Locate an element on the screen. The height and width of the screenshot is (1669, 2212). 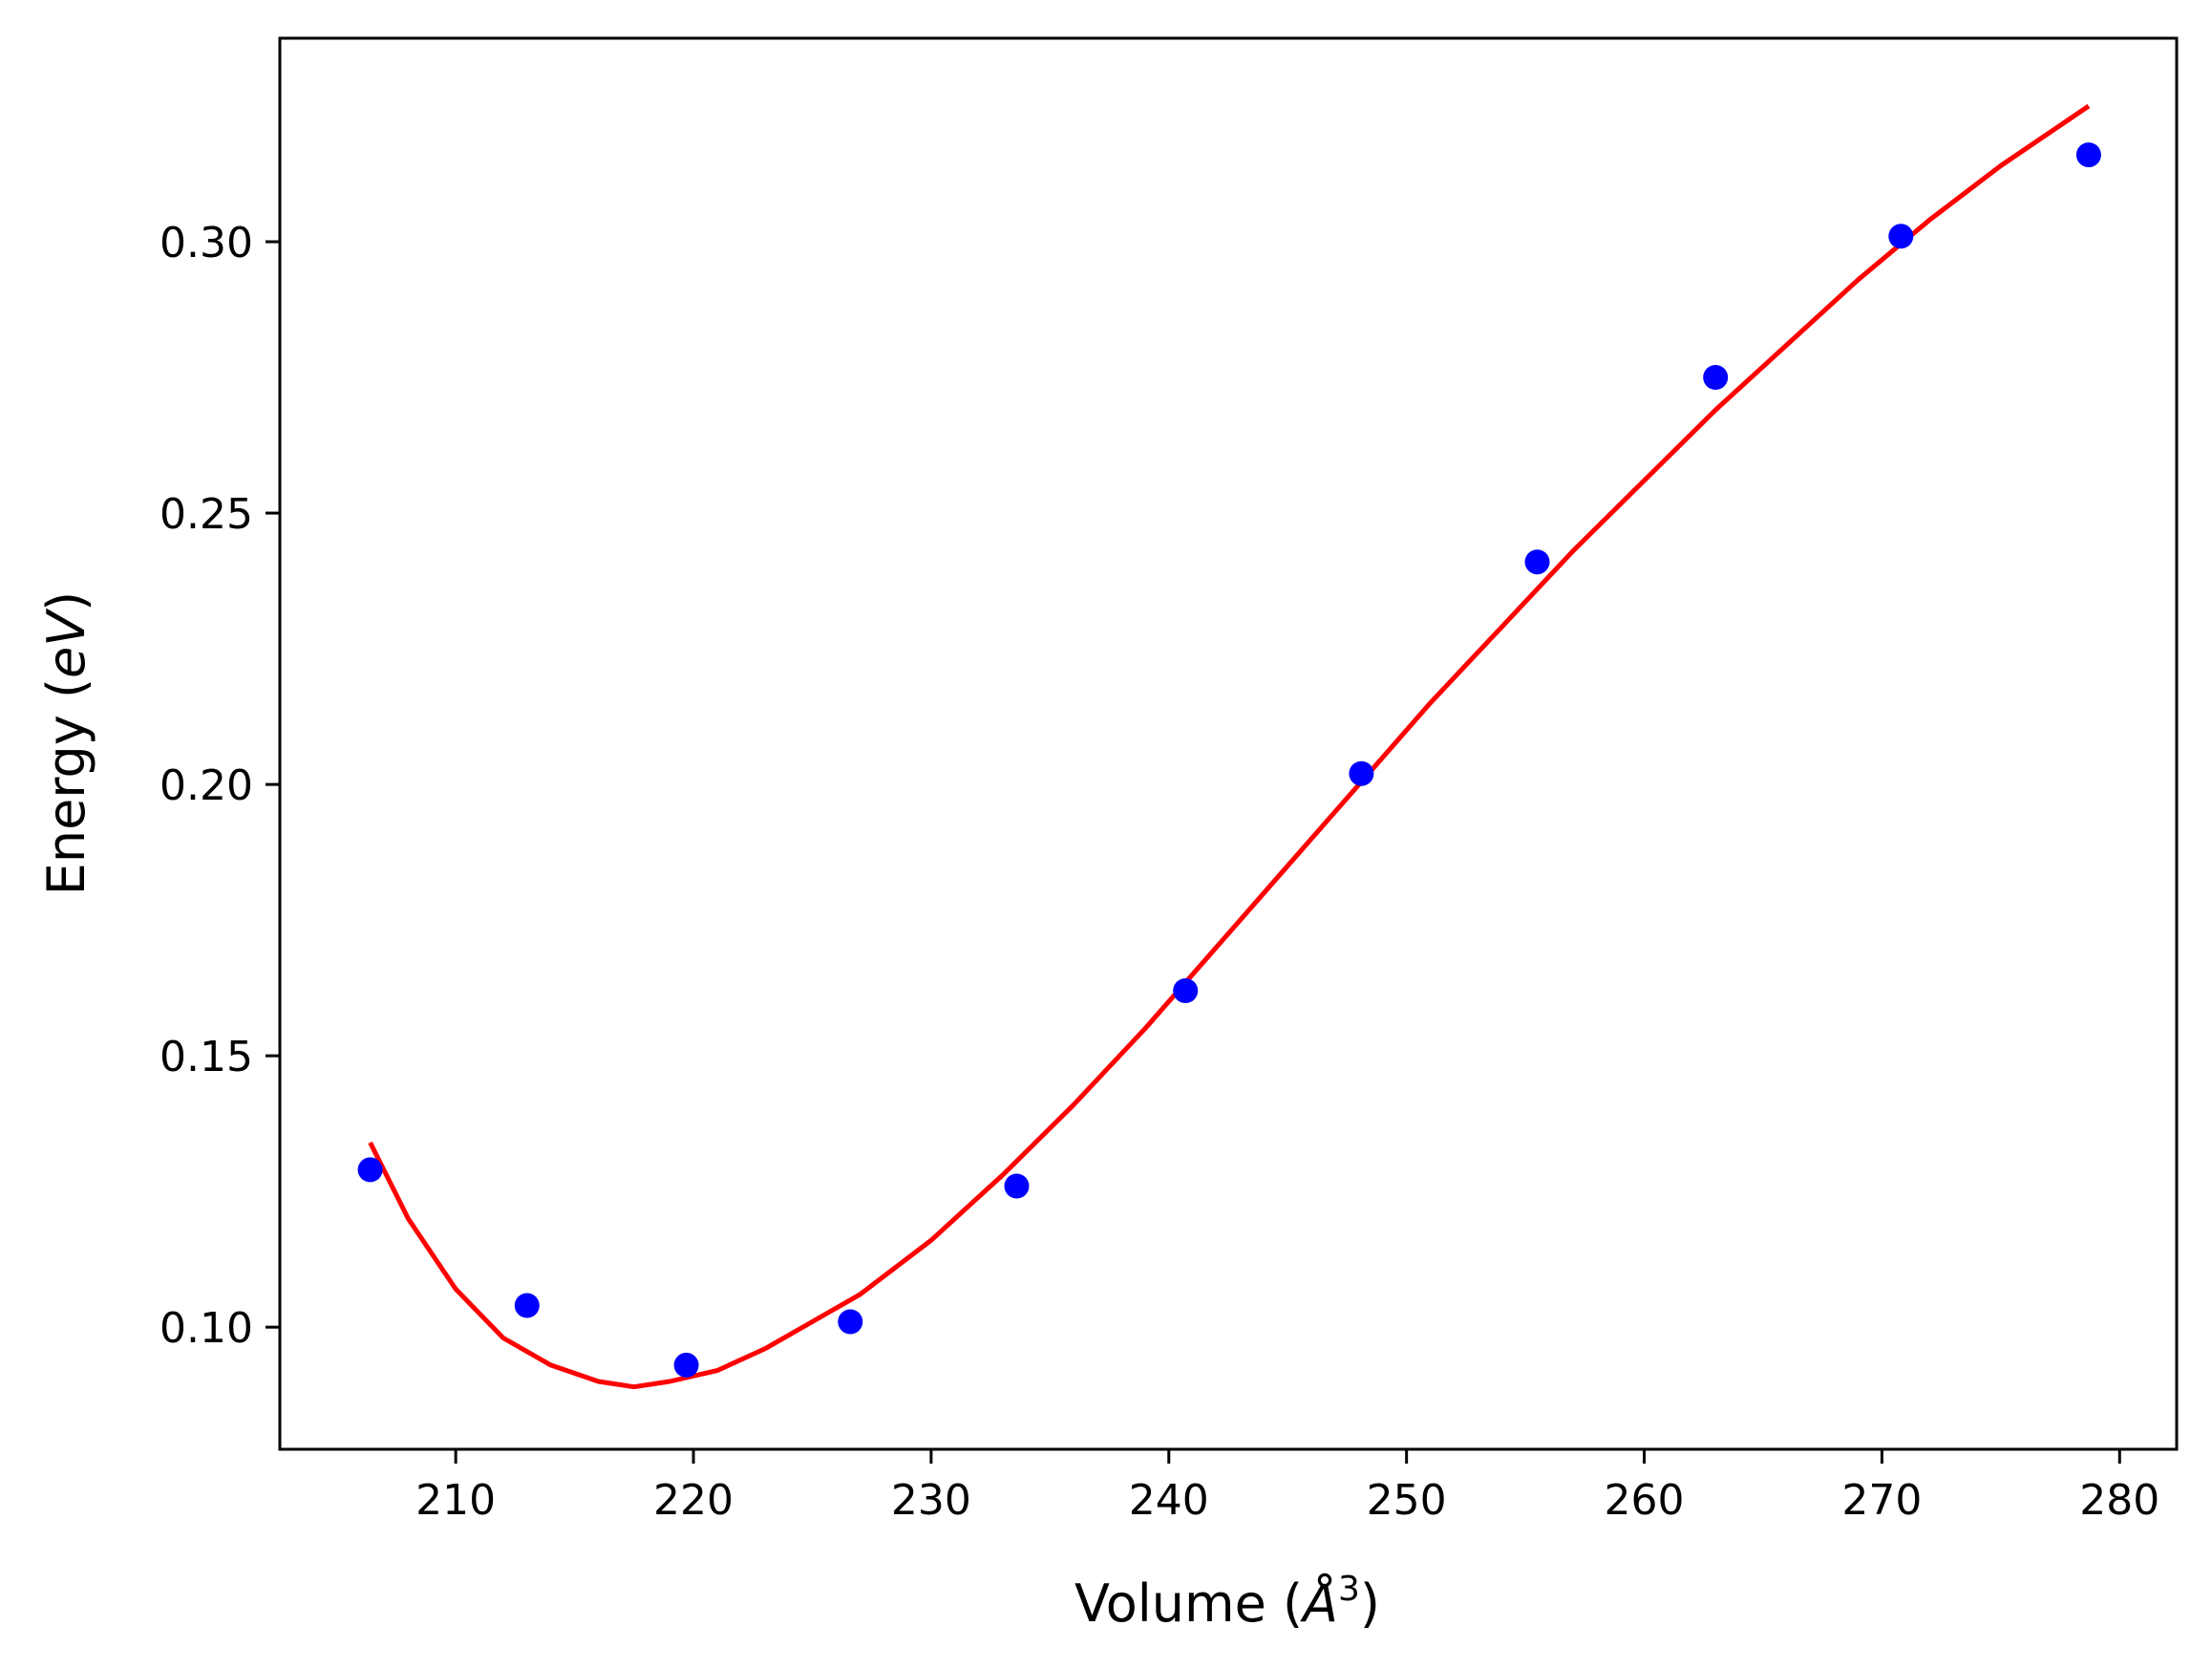
x-axis-label: Volume (Å3) is located at coordinates (1227, 1602).